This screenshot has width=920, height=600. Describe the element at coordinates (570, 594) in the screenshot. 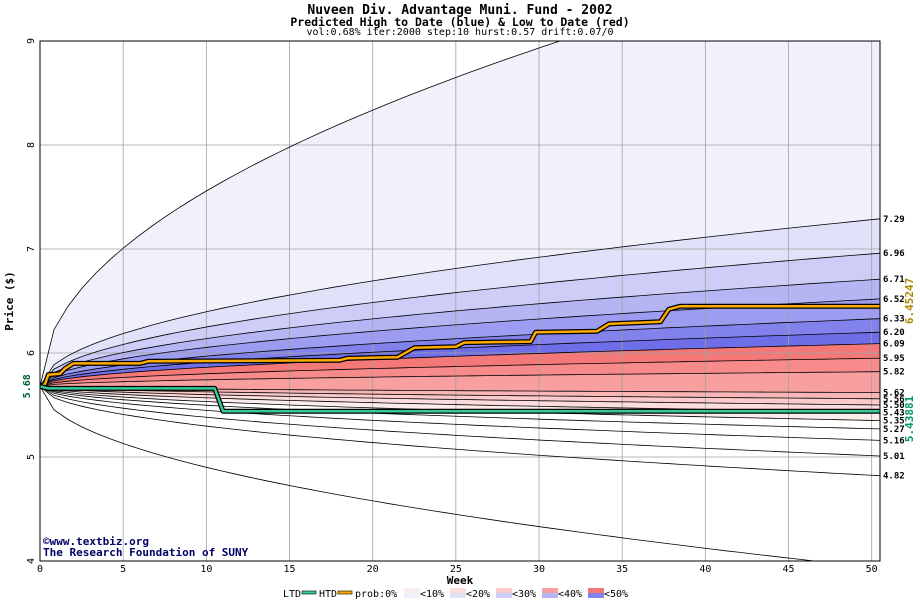

I see `legend-bin-label: <40%` at that location.